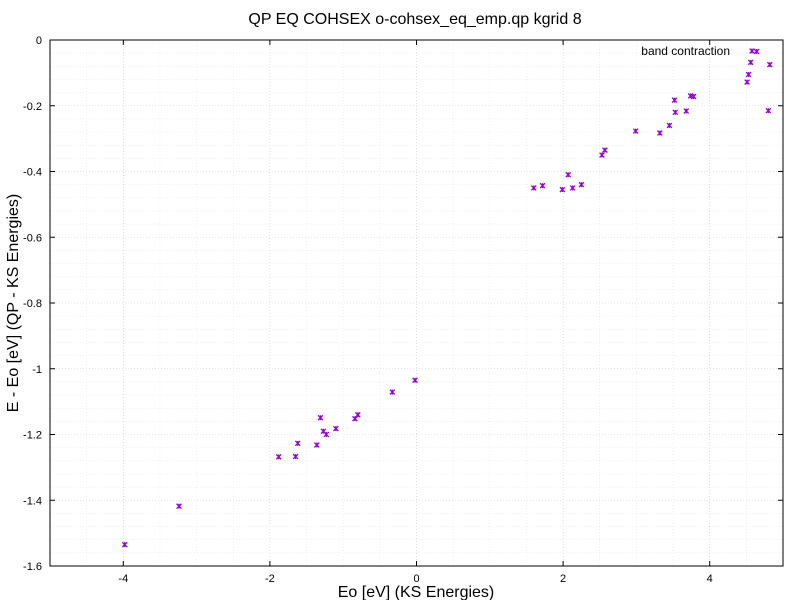 This screenshot has width=800, height=600. What do you see at coordinates (414, 19) in the screenshot?
I see `chart-title: QP EQ COHSEX o-cohsex_eq_emp.qp kgrid 8` at bounding box center [414, 19].